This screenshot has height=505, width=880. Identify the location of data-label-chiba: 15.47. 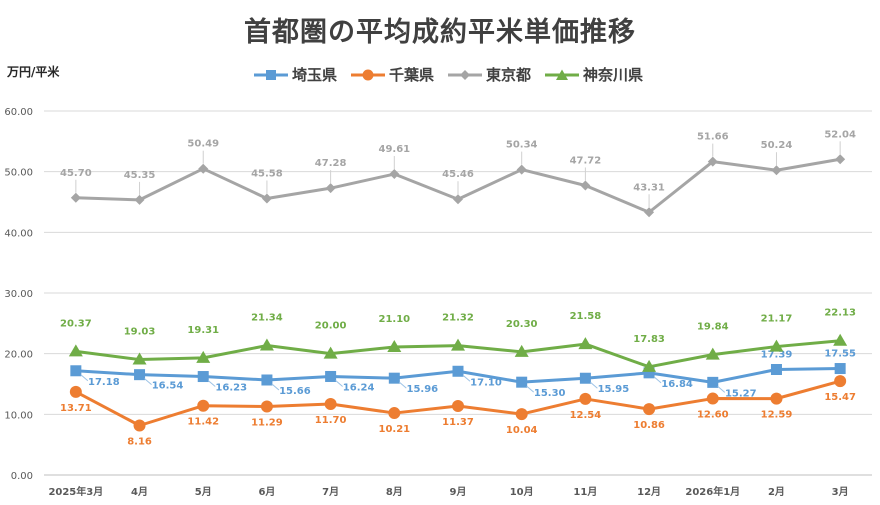
(840, 397).